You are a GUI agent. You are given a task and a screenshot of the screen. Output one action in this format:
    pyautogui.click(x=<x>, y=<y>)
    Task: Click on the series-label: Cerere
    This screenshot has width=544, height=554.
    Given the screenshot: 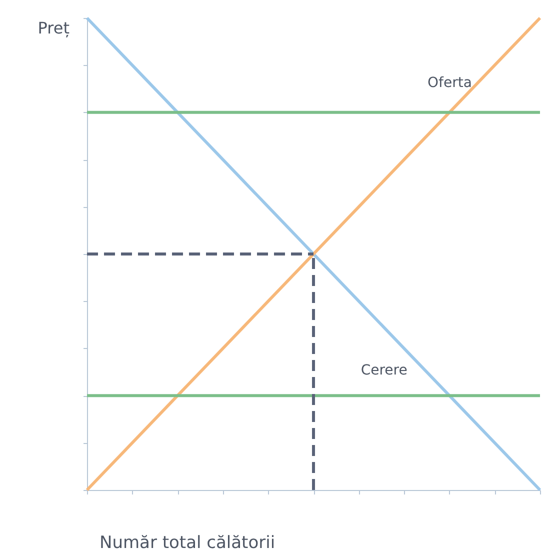 What is the action you would take?
    pyautogui.click(x=384, y=370)
    